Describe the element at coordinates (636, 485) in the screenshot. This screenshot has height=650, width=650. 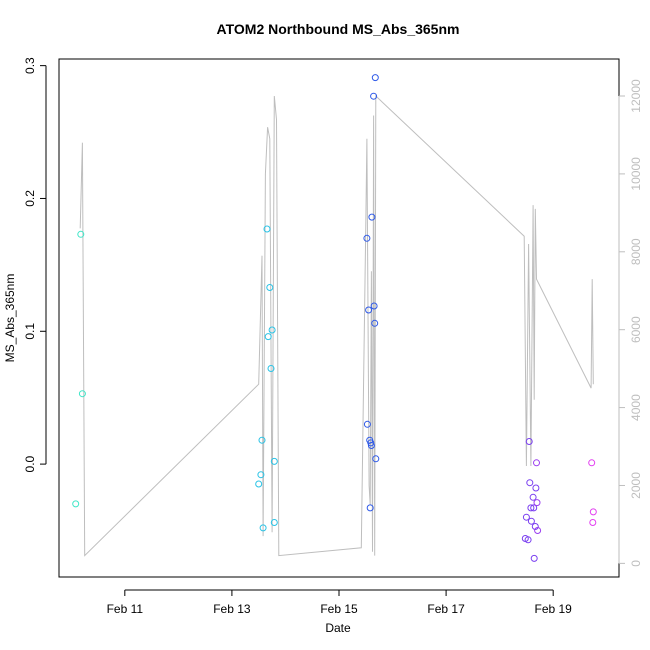
I see `secondary-y-tick-label: 2000` at that location.